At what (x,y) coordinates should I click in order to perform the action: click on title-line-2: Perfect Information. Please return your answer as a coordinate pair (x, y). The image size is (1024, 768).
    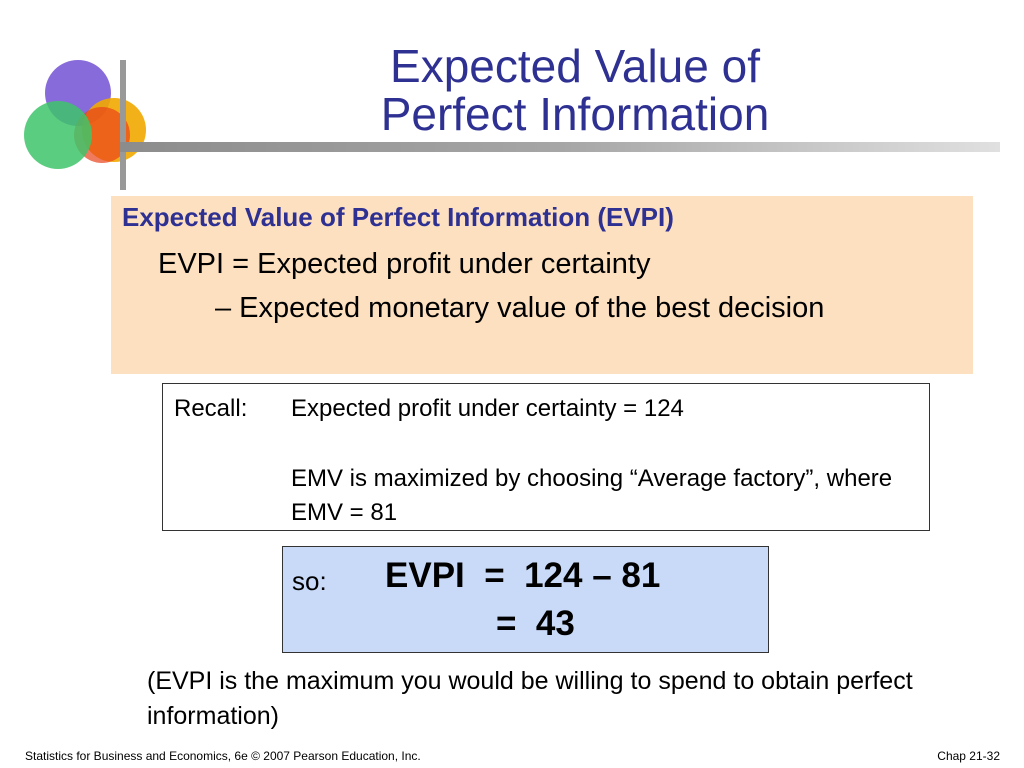
    Looking at the image, I should click on (575, 114).